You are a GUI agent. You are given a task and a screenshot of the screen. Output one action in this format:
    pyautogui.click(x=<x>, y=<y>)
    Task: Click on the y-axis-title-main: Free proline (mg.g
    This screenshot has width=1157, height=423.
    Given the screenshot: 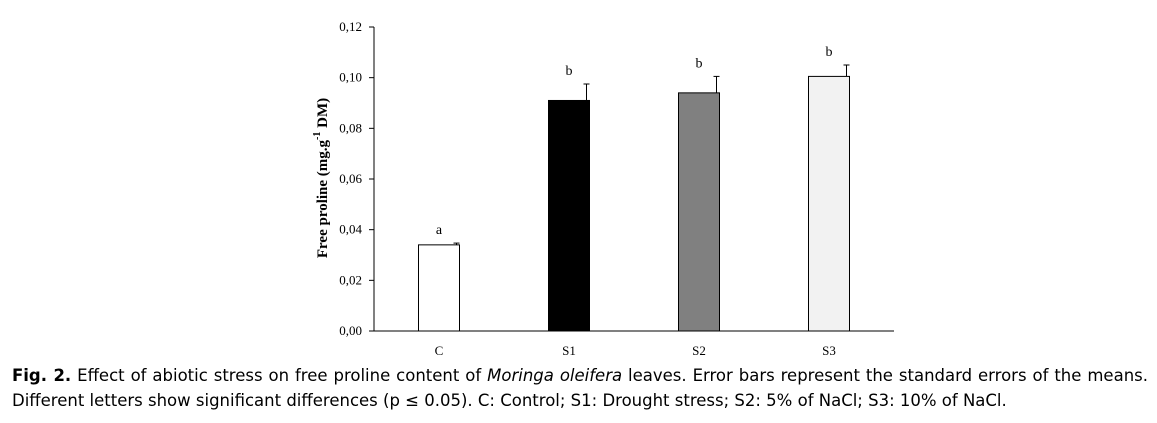 What is the action you would take?
    pyautogui.click(x=323, y=198)
    